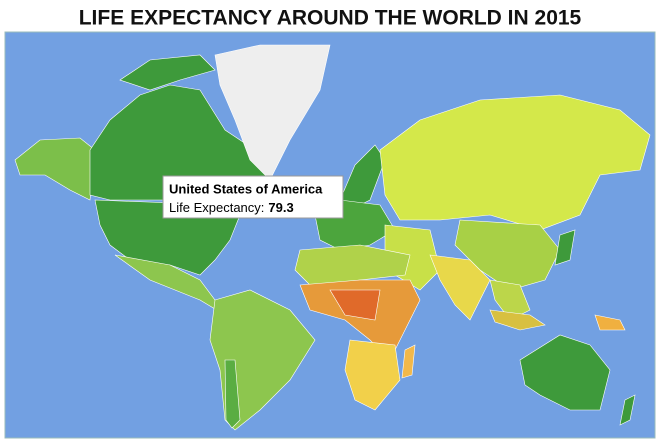  I want to click on greenland, so click(272, 112).